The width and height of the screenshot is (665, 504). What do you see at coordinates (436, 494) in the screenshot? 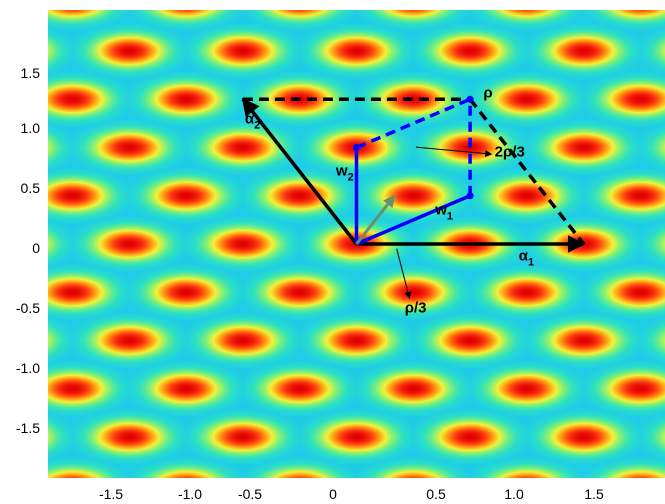
I see `x-tick-label: 0.5` at bounding box center [436, 494].